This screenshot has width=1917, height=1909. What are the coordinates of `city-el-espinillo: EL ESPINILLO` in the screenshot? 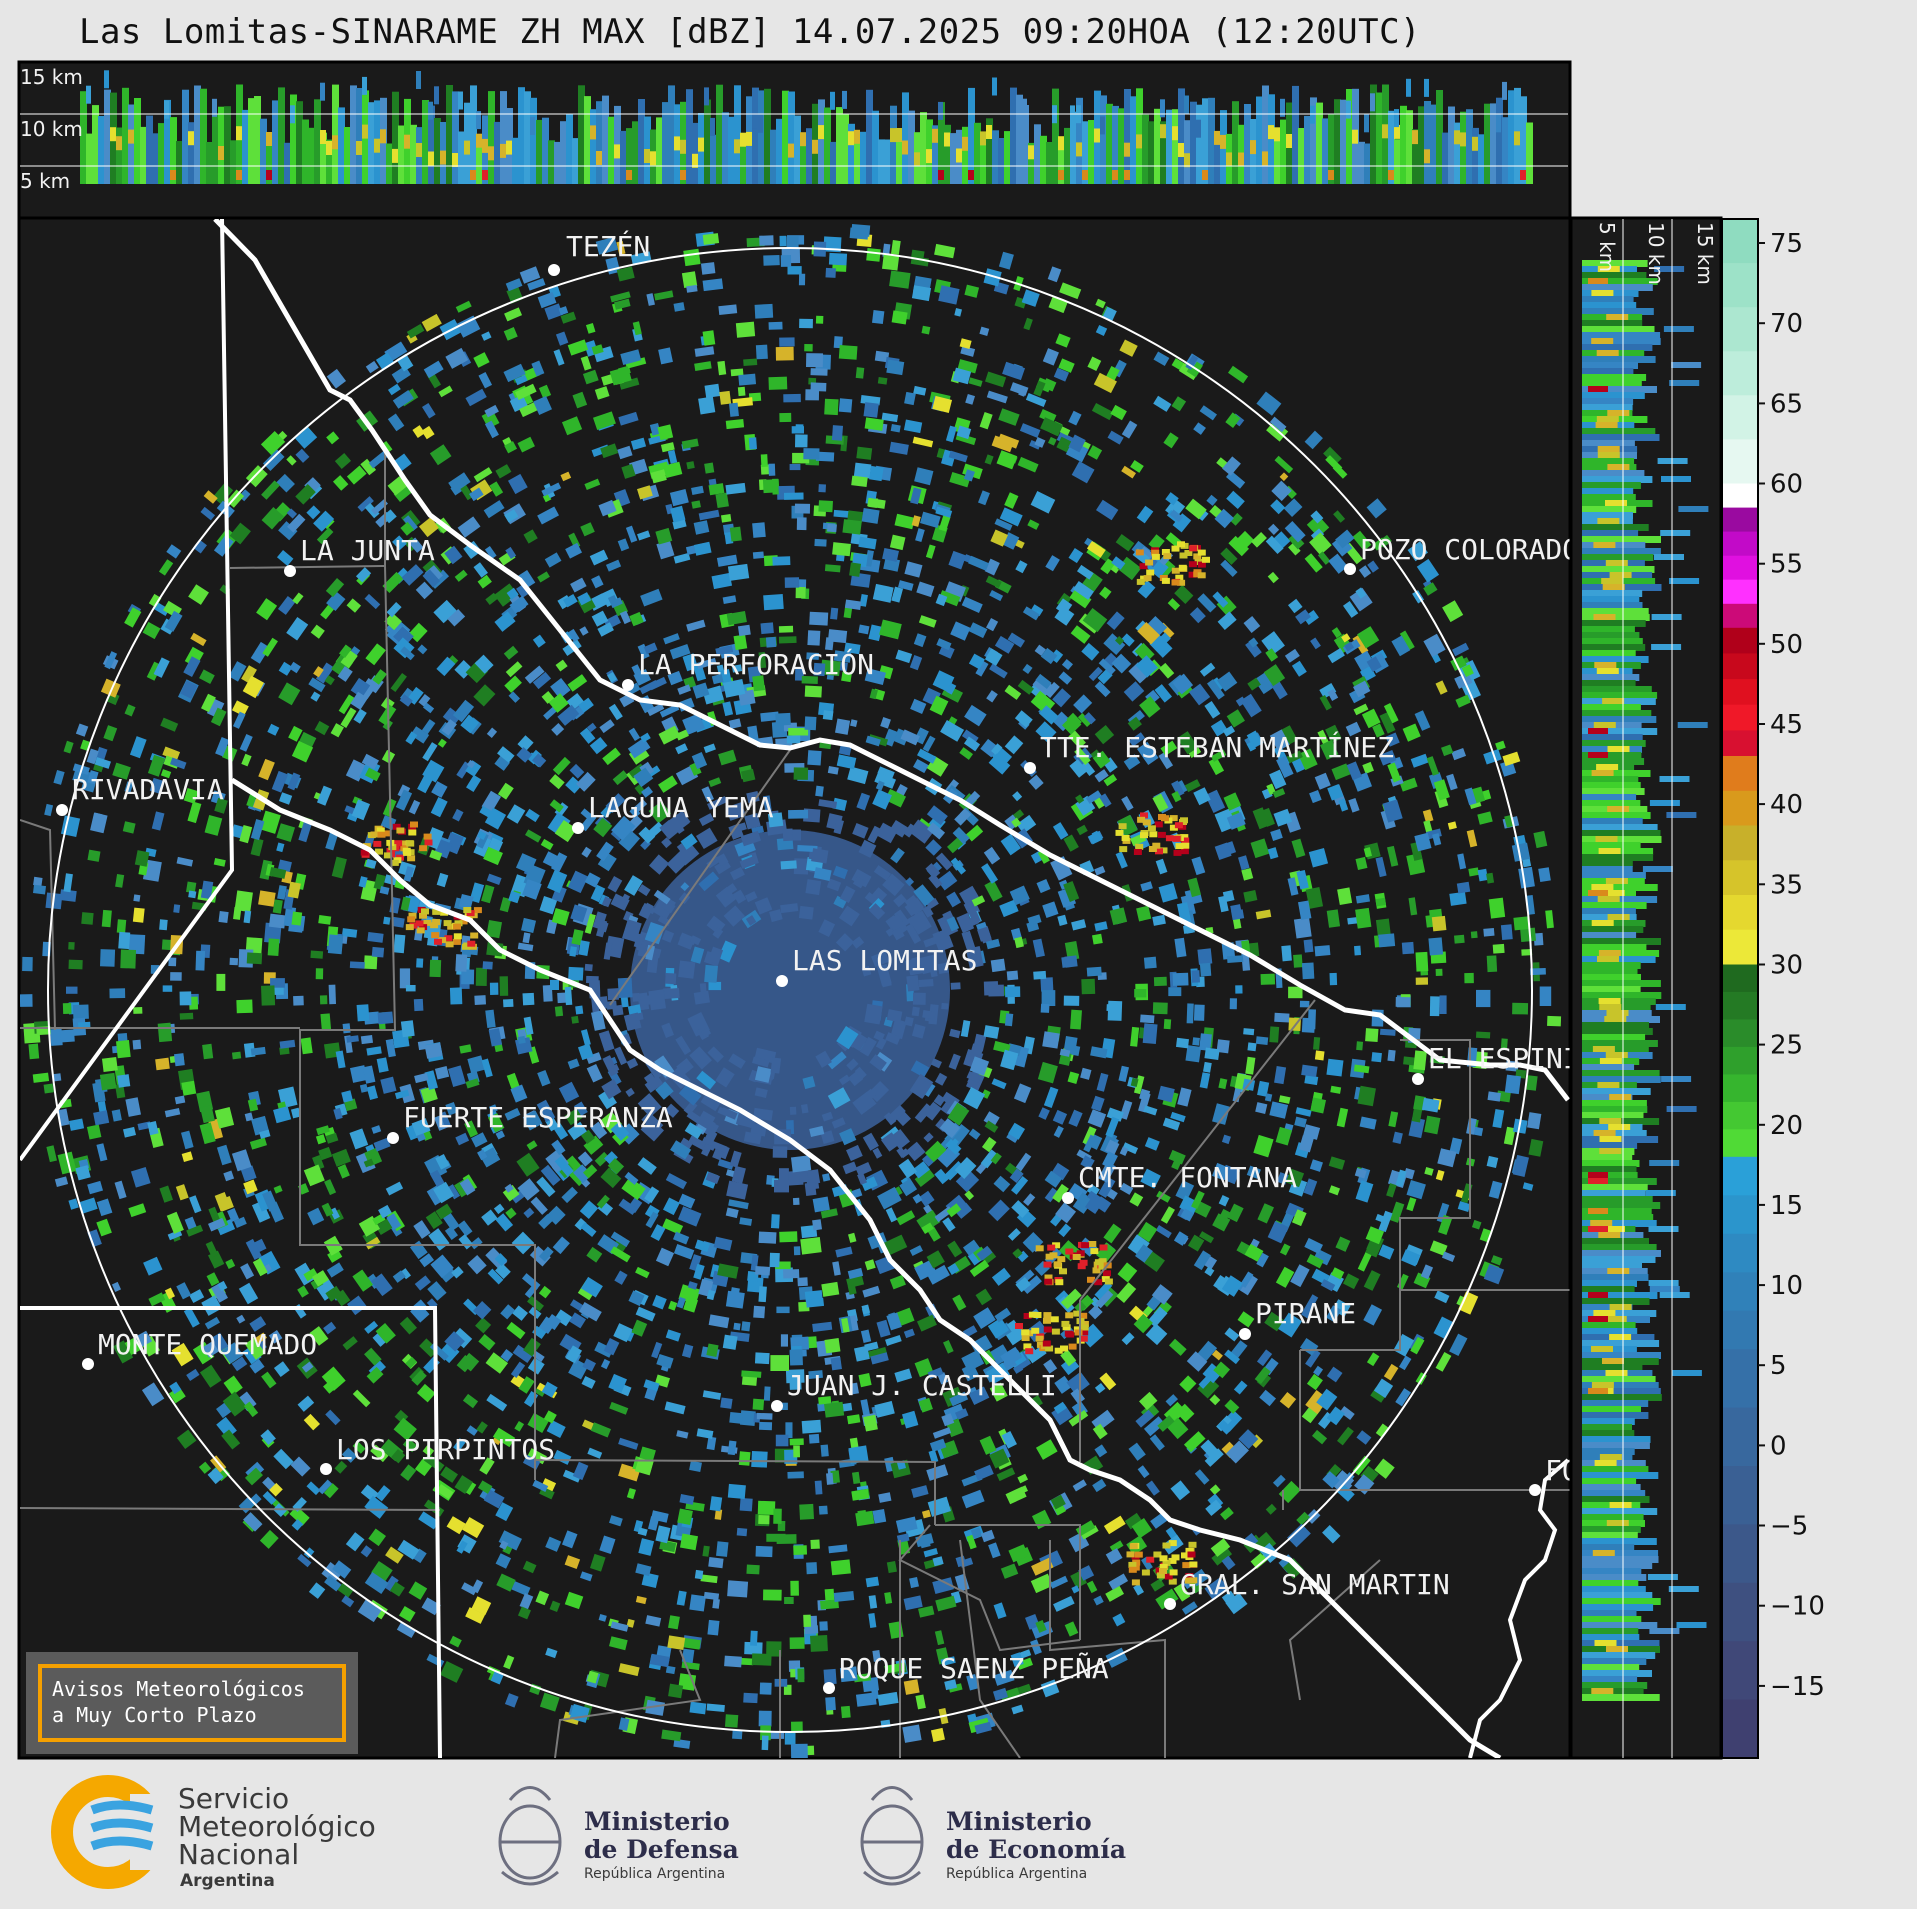 It's located at (1521, 1063).